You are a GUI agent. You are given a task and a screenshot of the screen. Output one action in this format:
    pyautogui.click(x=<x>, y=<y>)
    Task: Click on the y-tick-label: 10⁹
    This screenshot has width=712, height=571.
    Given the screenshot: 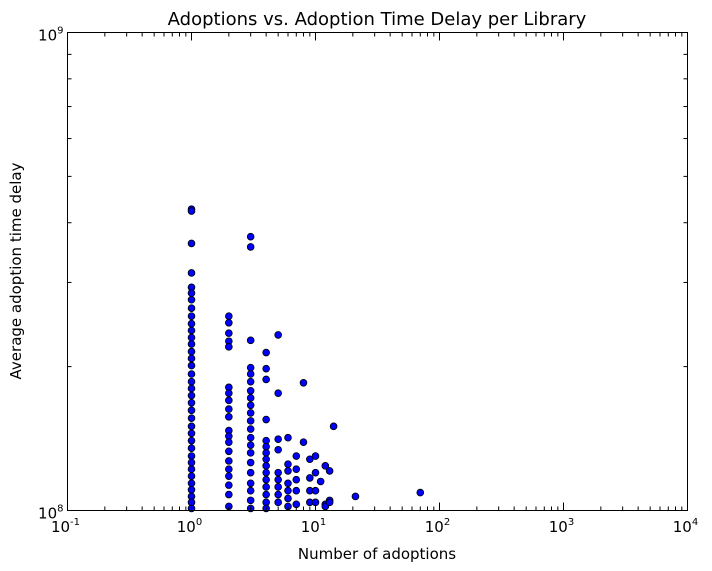 What is the action you would take?
    pyautogui.click(x=50, y=35)
    